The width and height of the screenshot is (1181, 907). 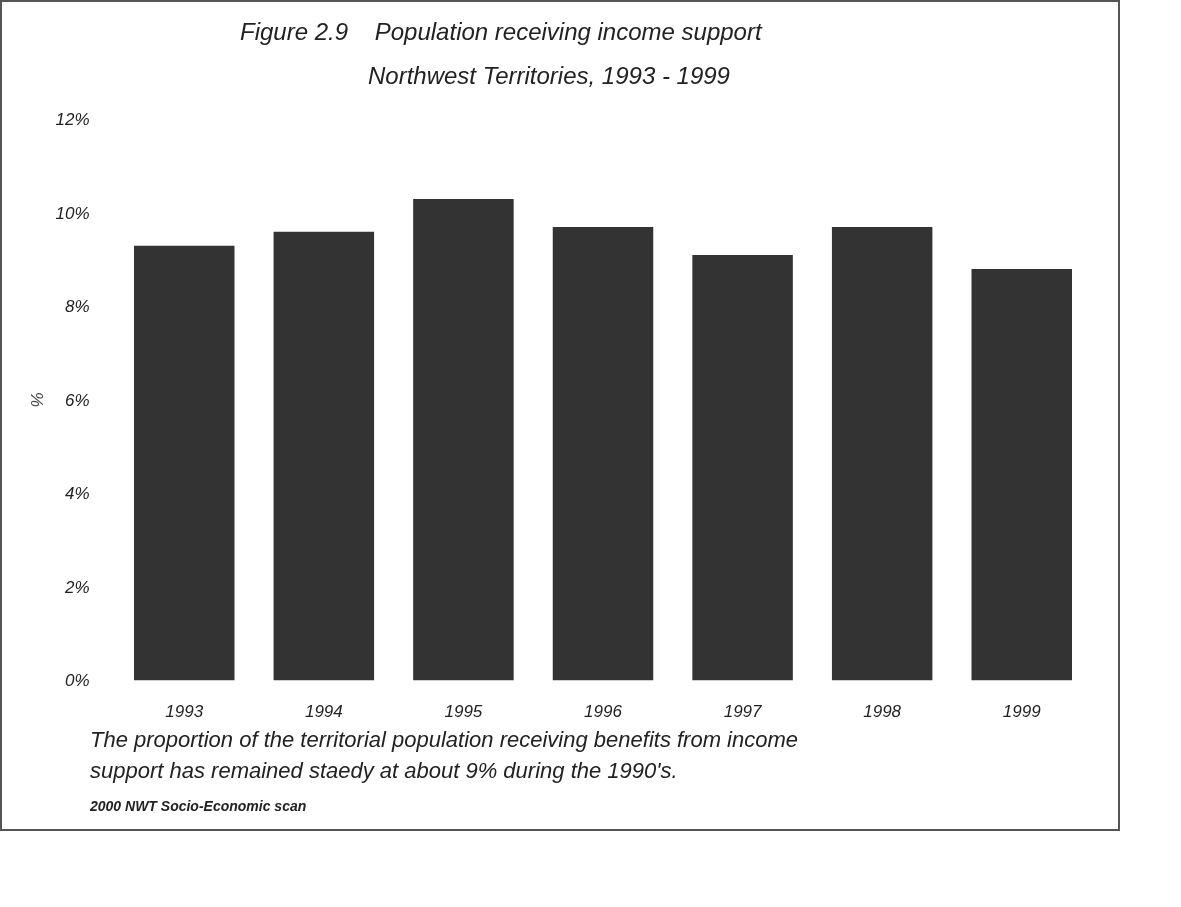 I want to click on y-axis-title: %, so click(x=38, y=400).